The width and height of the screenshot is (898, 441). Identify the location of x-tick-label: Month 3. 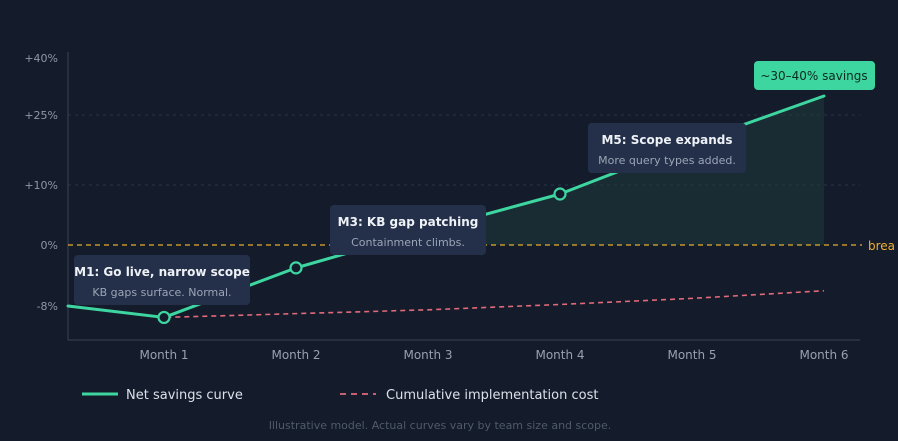
(427, 355).